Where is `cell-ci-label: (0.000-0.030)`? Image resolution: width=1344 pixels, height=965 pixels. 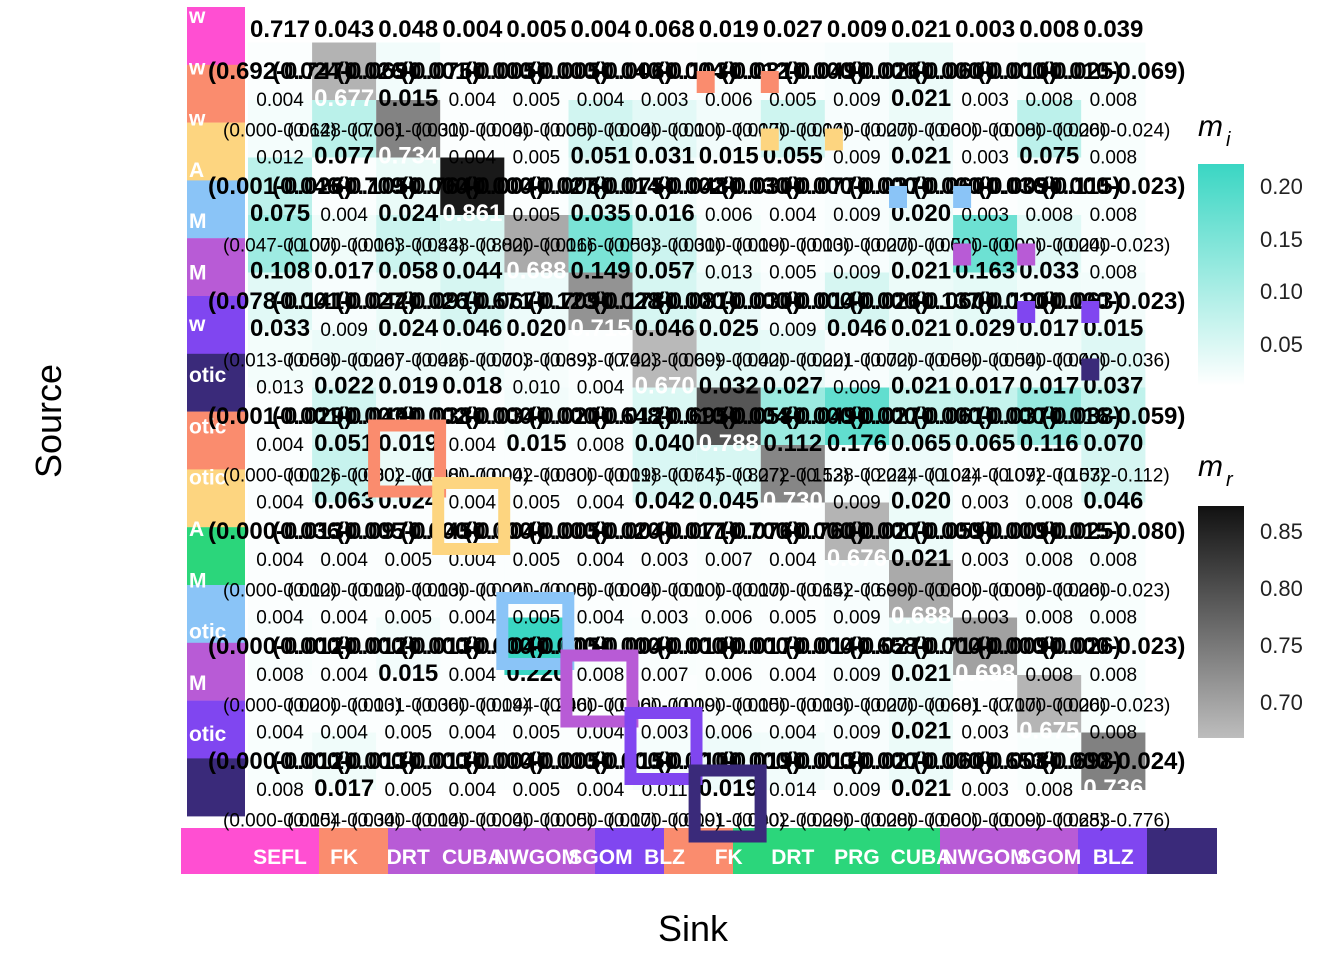
cell-ci-label: (0.000-0.030) is located at coordinates (729, 301).